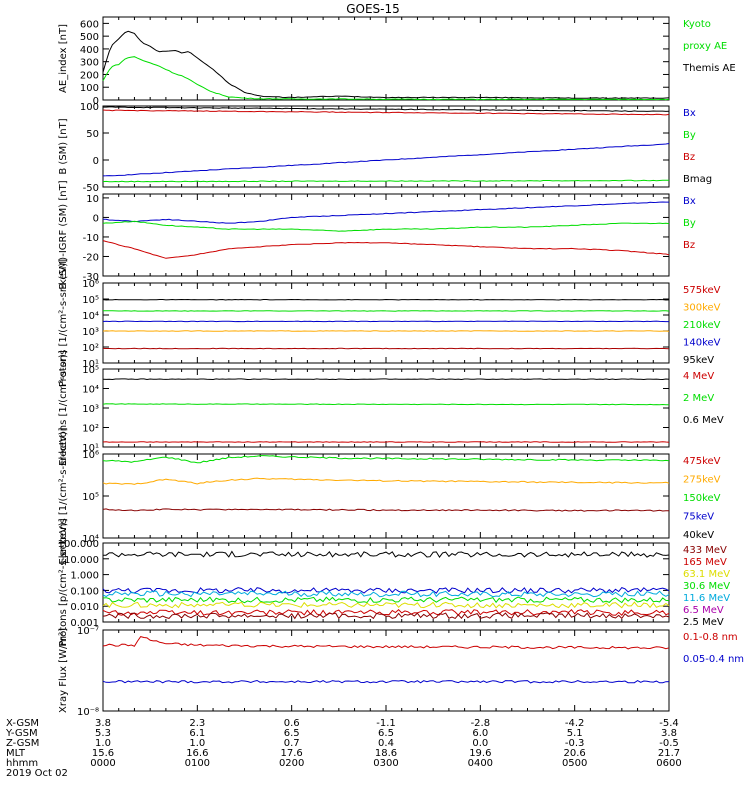  Describe the element at coordinates (706, 574) in the screenshot. I see `legend-label: 63.1 MeV` at that location.